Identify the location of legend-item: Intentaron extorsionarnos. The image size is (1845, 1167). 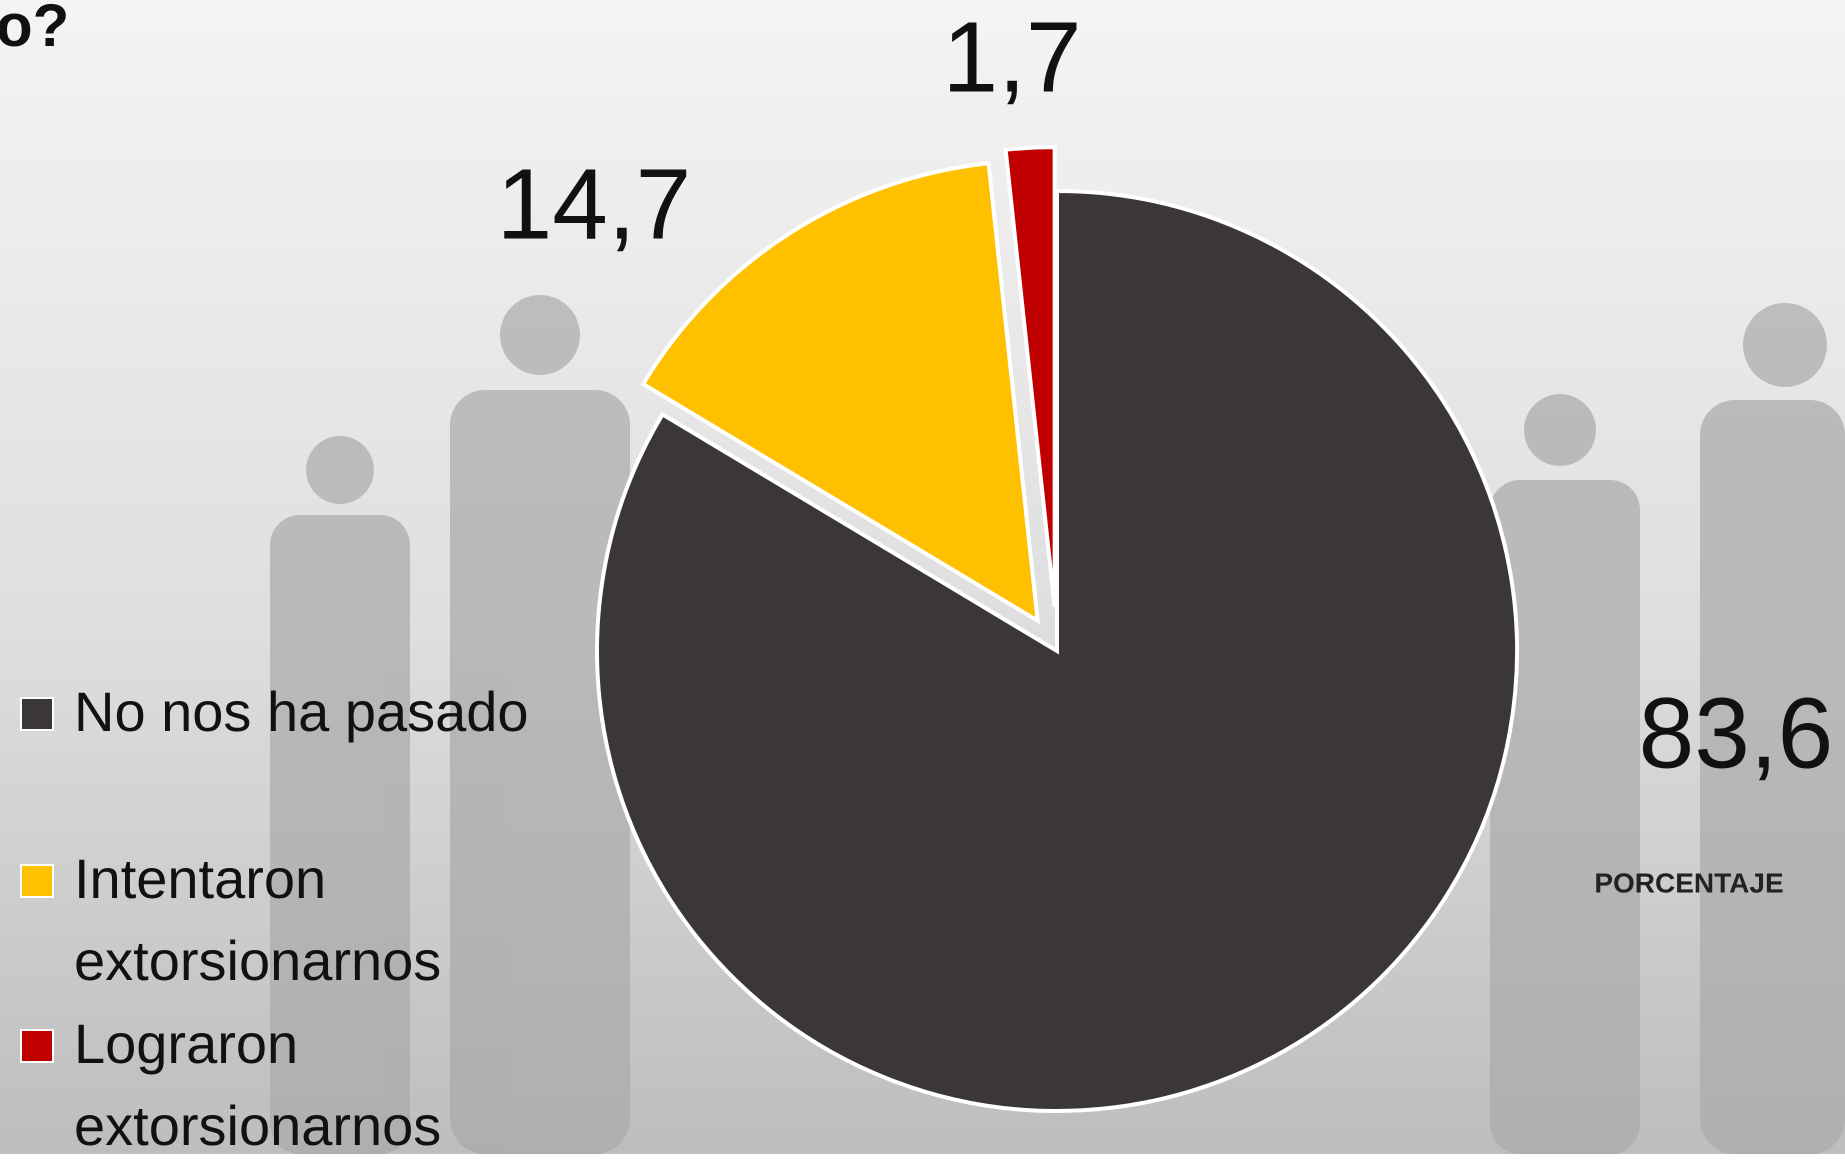
(290, 920).